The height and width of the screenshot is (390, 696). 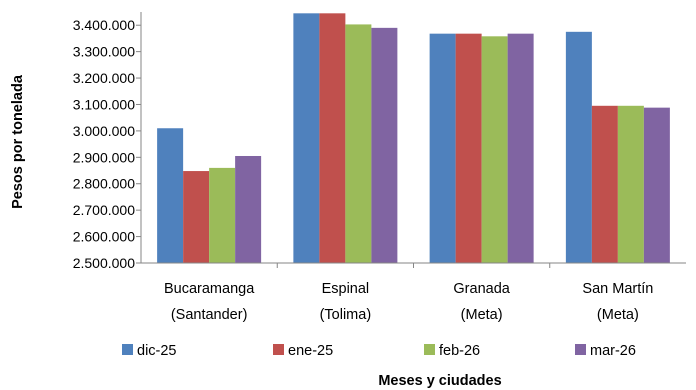 What do you see at coordinates (104, 131) in the screenshot?
I see `y-tick-label: 3.000.000` at bounding box center [104, 131].